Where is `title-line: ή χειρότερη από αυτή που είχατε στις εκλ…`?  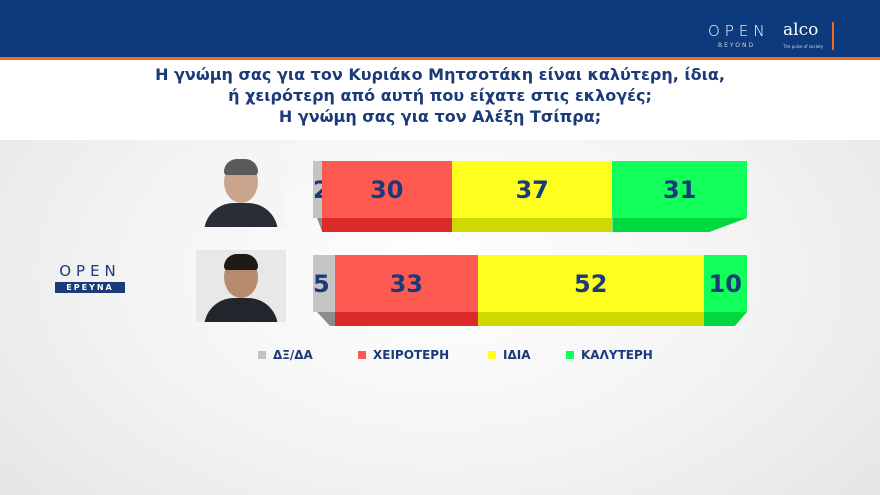 title-line: ή χειρότερη από αυτή που είχατε στις εκλ… is located at coordinates (440, 95).